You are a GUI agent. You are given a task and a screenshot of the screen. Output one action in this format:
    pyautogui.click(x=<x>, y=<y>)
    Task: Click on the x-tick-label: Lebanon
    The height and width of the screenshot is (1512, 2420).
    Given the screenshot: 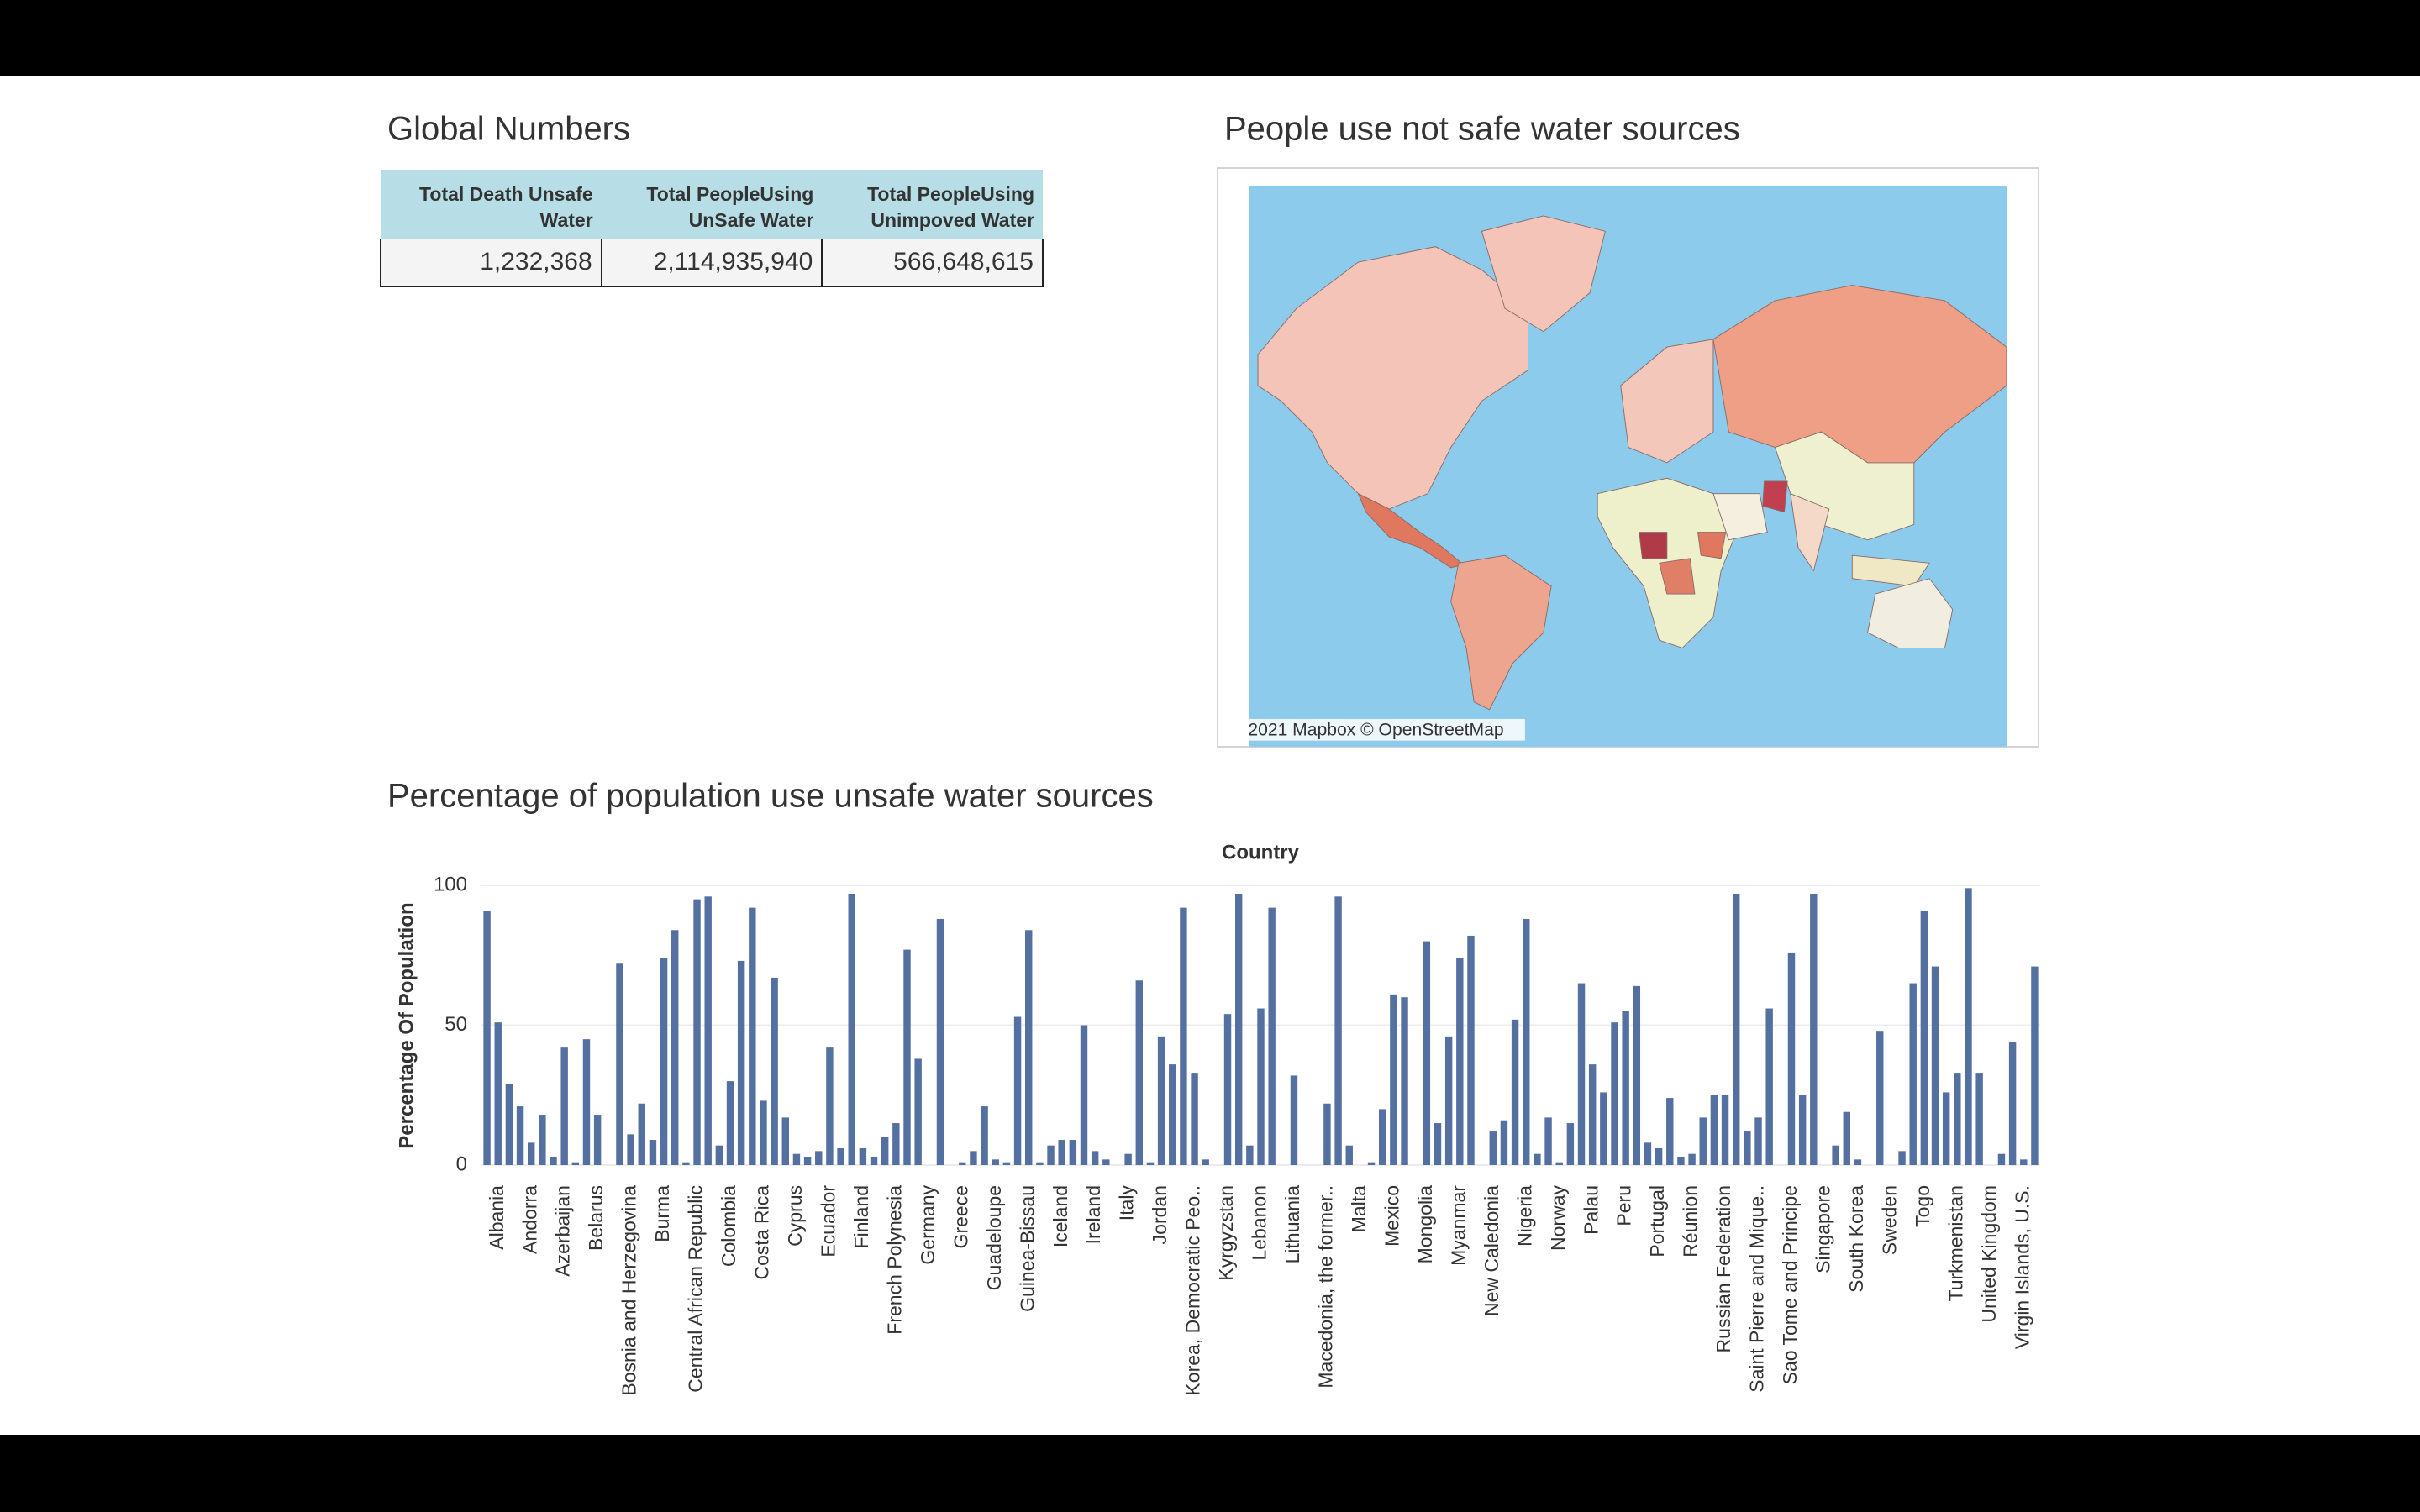 What is the action you would take?
    pyautogui.click(x=1259, y=1223)
    